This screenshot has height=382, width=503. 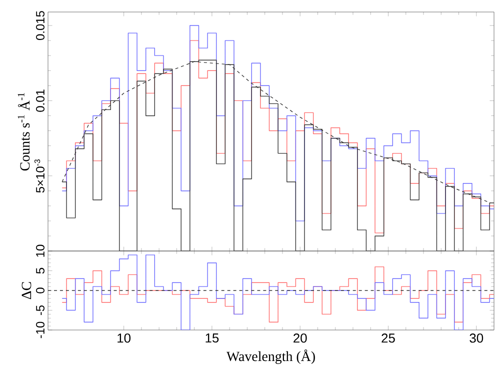 What do you see at coordinates (212, 338) in the screenshot?
I see `x-tick-label: 15` at bounding box center [212, 338].